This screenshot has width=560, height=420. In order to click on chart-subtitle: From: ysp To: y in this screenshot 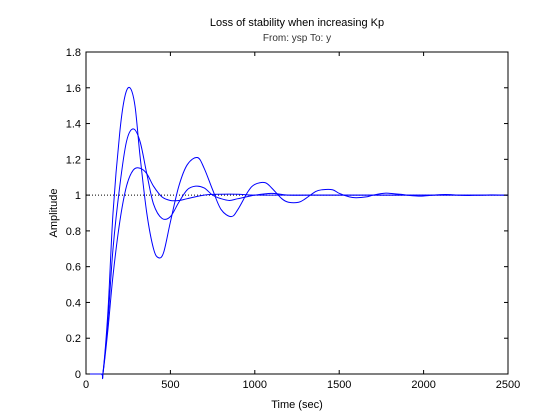, I will do `click(297, 38)`.